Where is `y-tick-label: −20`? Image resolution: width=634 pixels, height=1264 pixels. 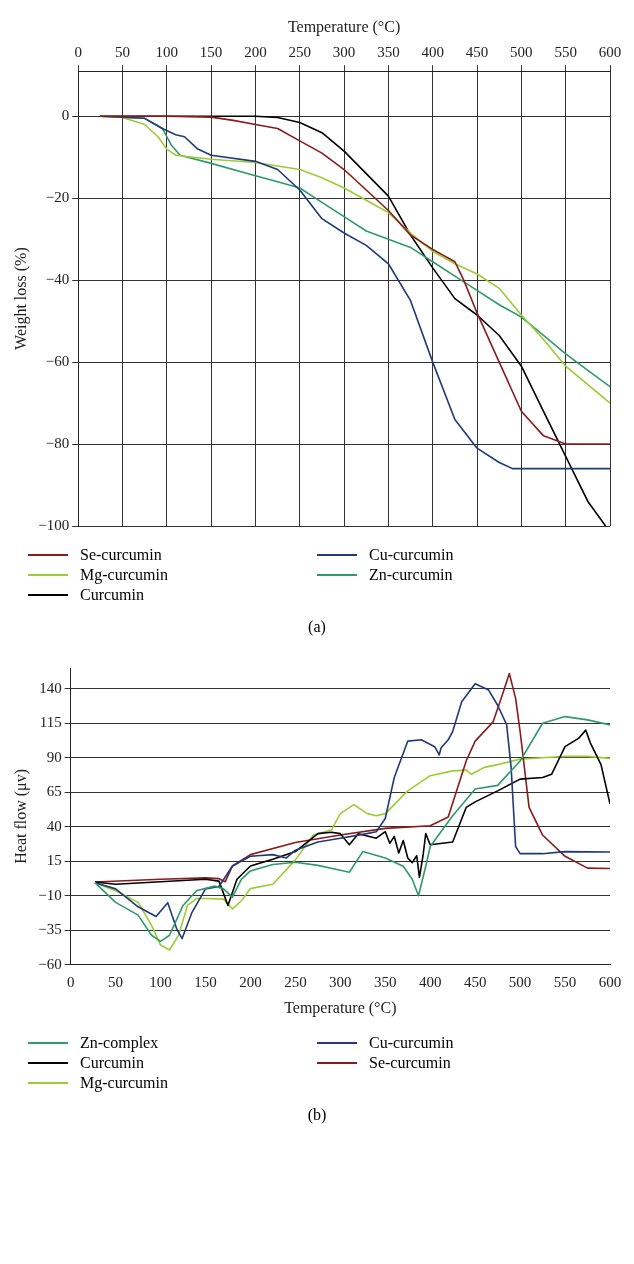 y-tick-label: −20 is located at coordinates (57, 197).